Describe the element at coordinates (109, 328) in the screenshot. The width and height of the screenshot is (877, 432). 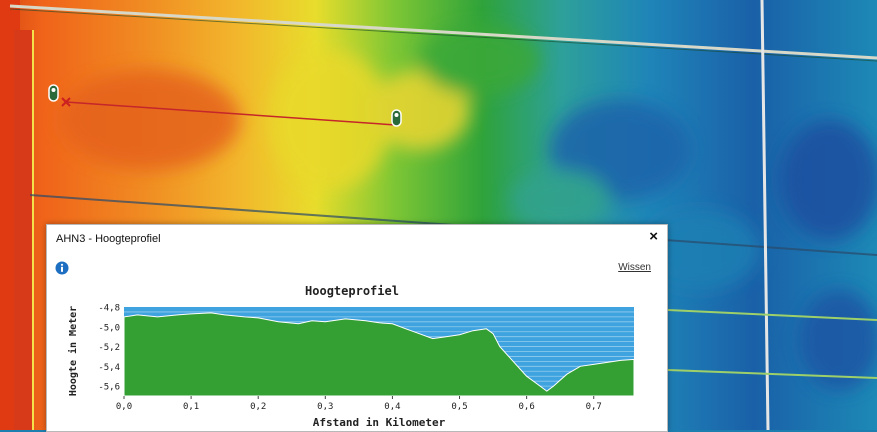
I see `y-tick-label: -5,0` at that location.